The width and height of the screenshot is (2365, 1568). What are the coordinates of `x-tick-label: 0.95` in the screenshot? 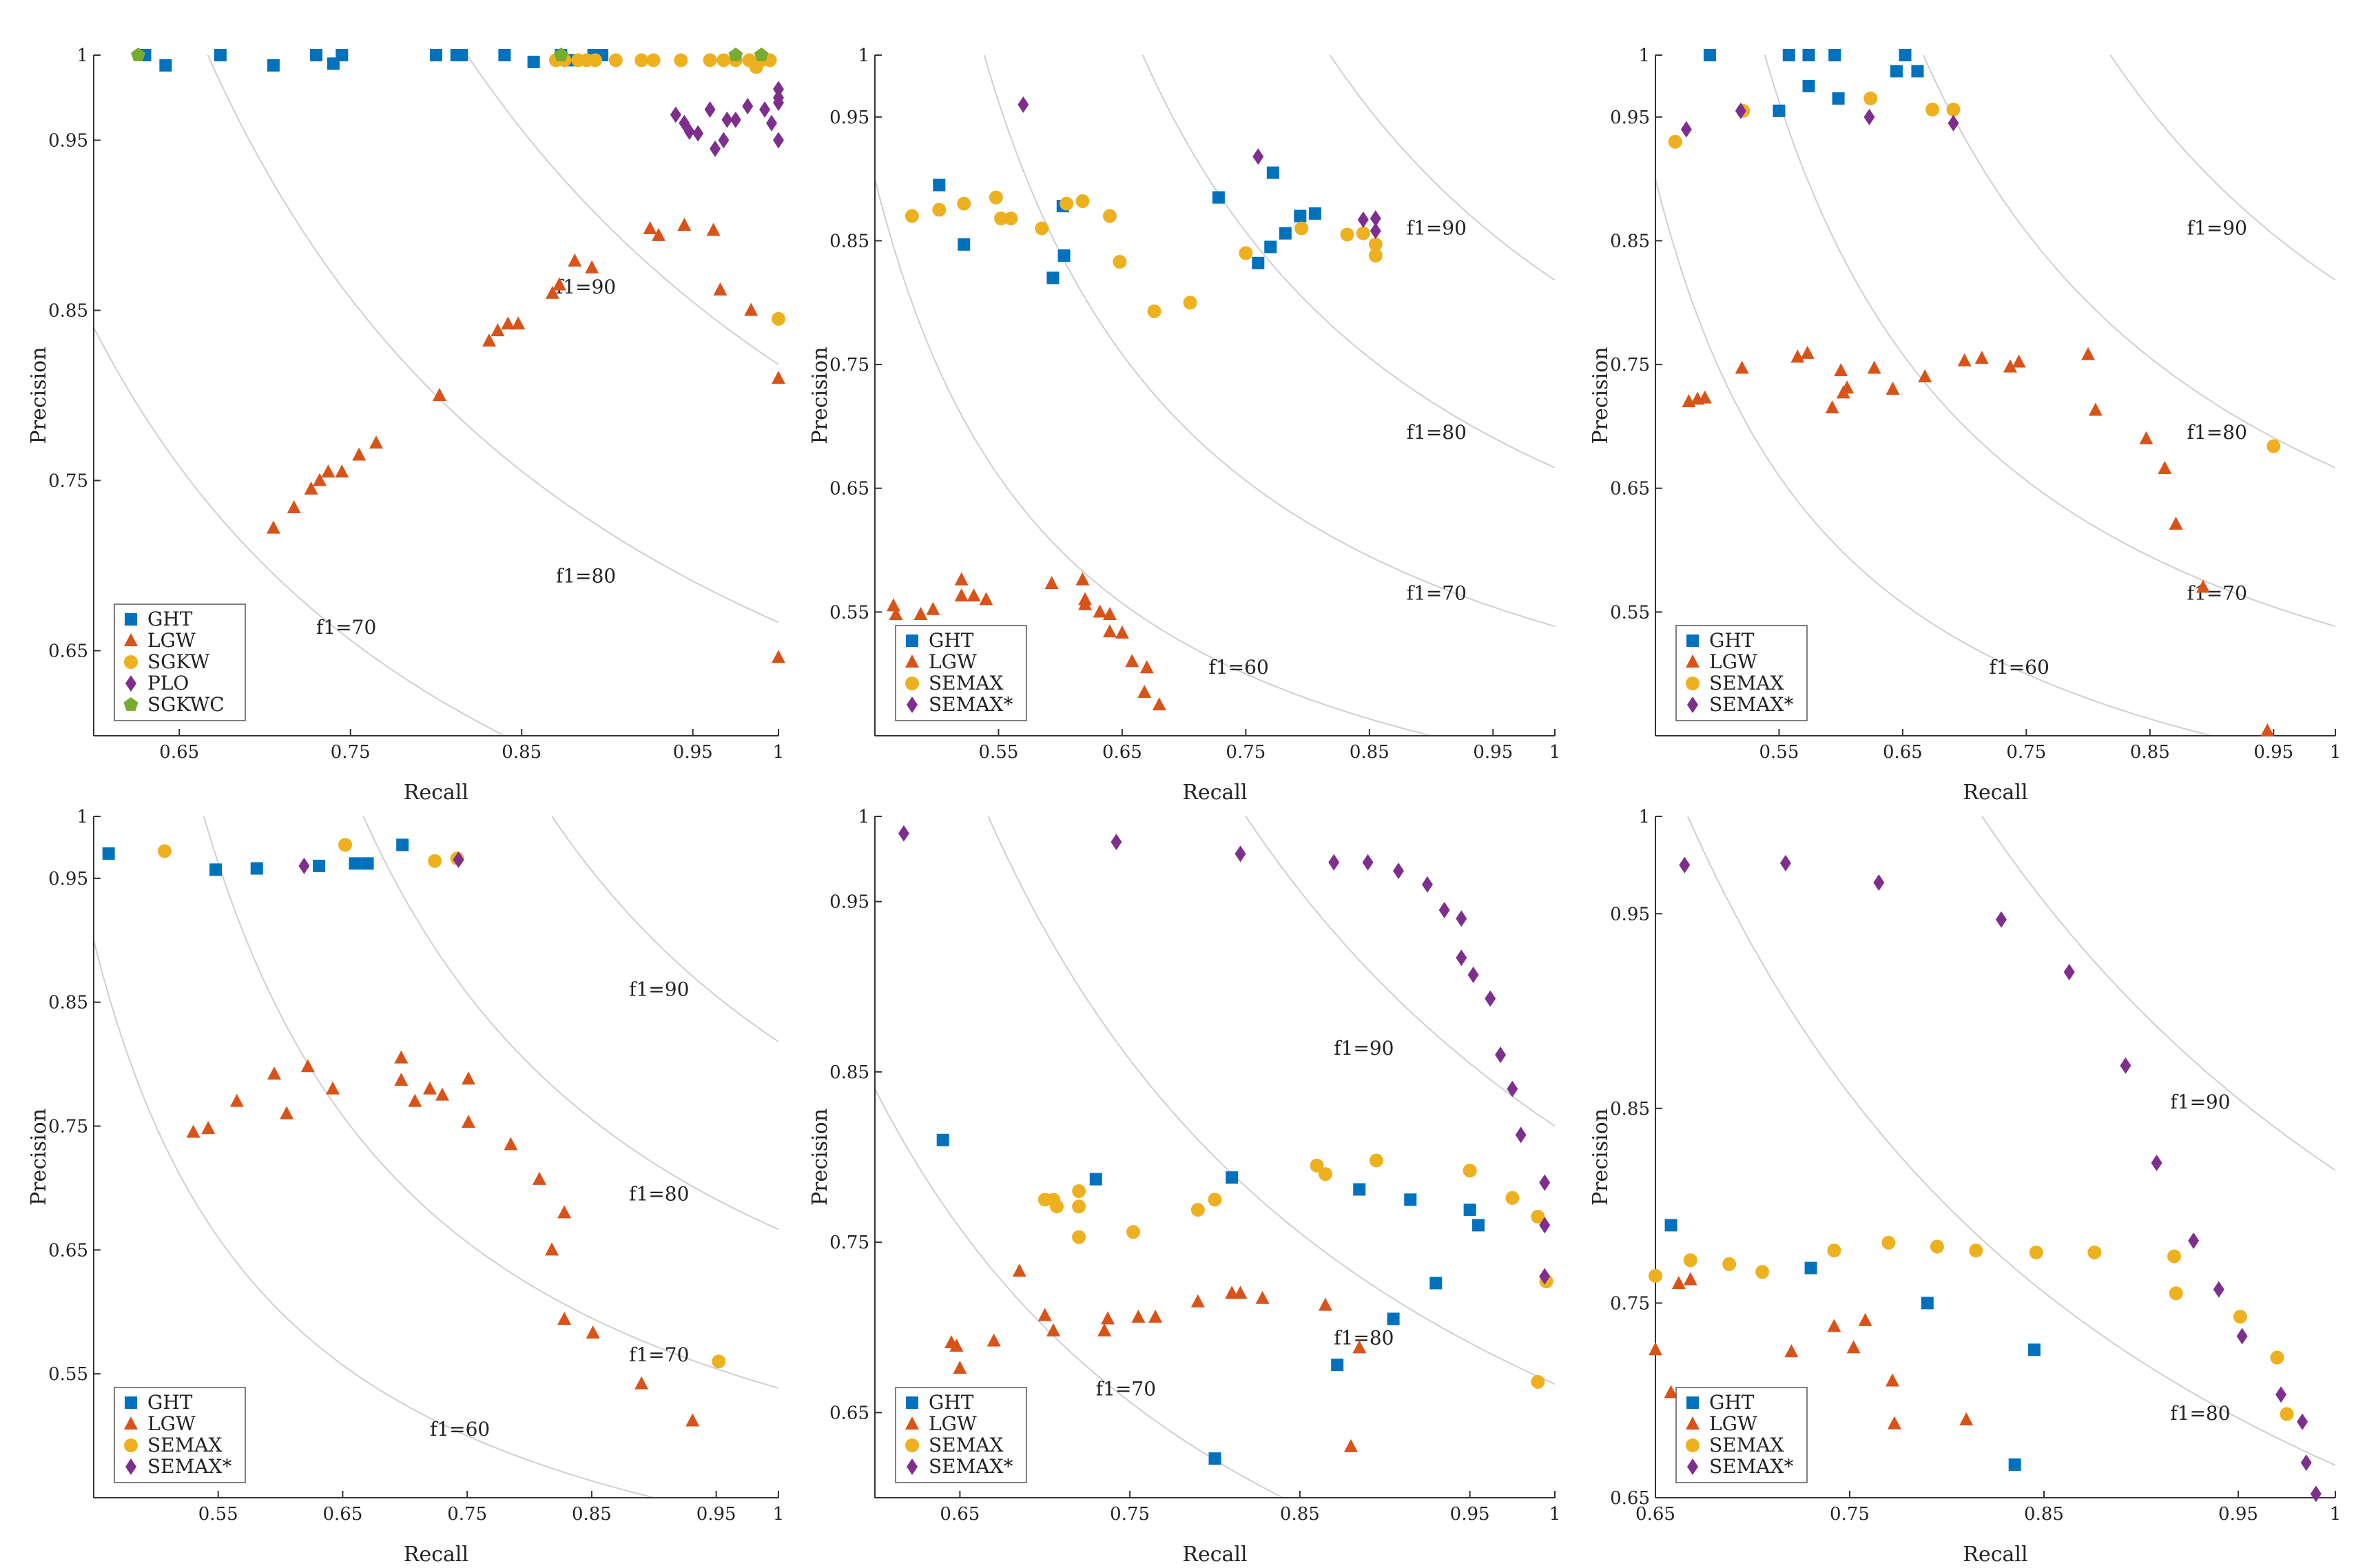 It's located at (2273, 752).